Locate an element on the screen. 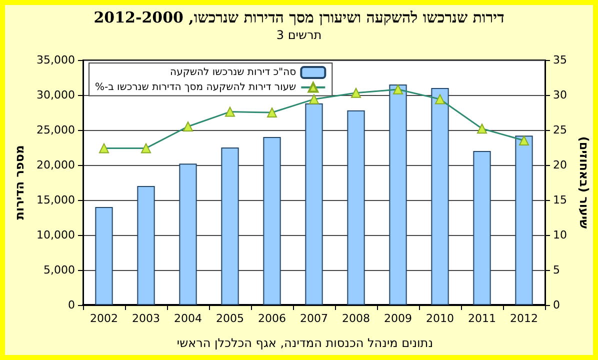 The height and width of the screenshot is (360, 598). y2-tick-label: 10 is located at coordinates (560, 235).